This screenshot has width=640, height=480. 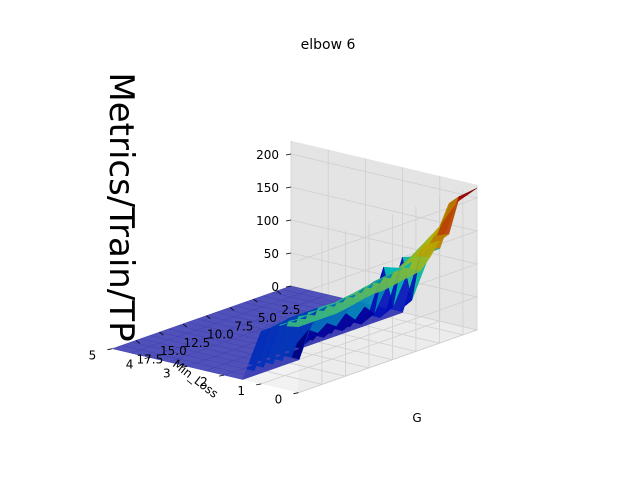 What do you see at coordinates (267, 155) in the screenshot?
I see `z-tick-label: 200` at bounding box center [267, 155].